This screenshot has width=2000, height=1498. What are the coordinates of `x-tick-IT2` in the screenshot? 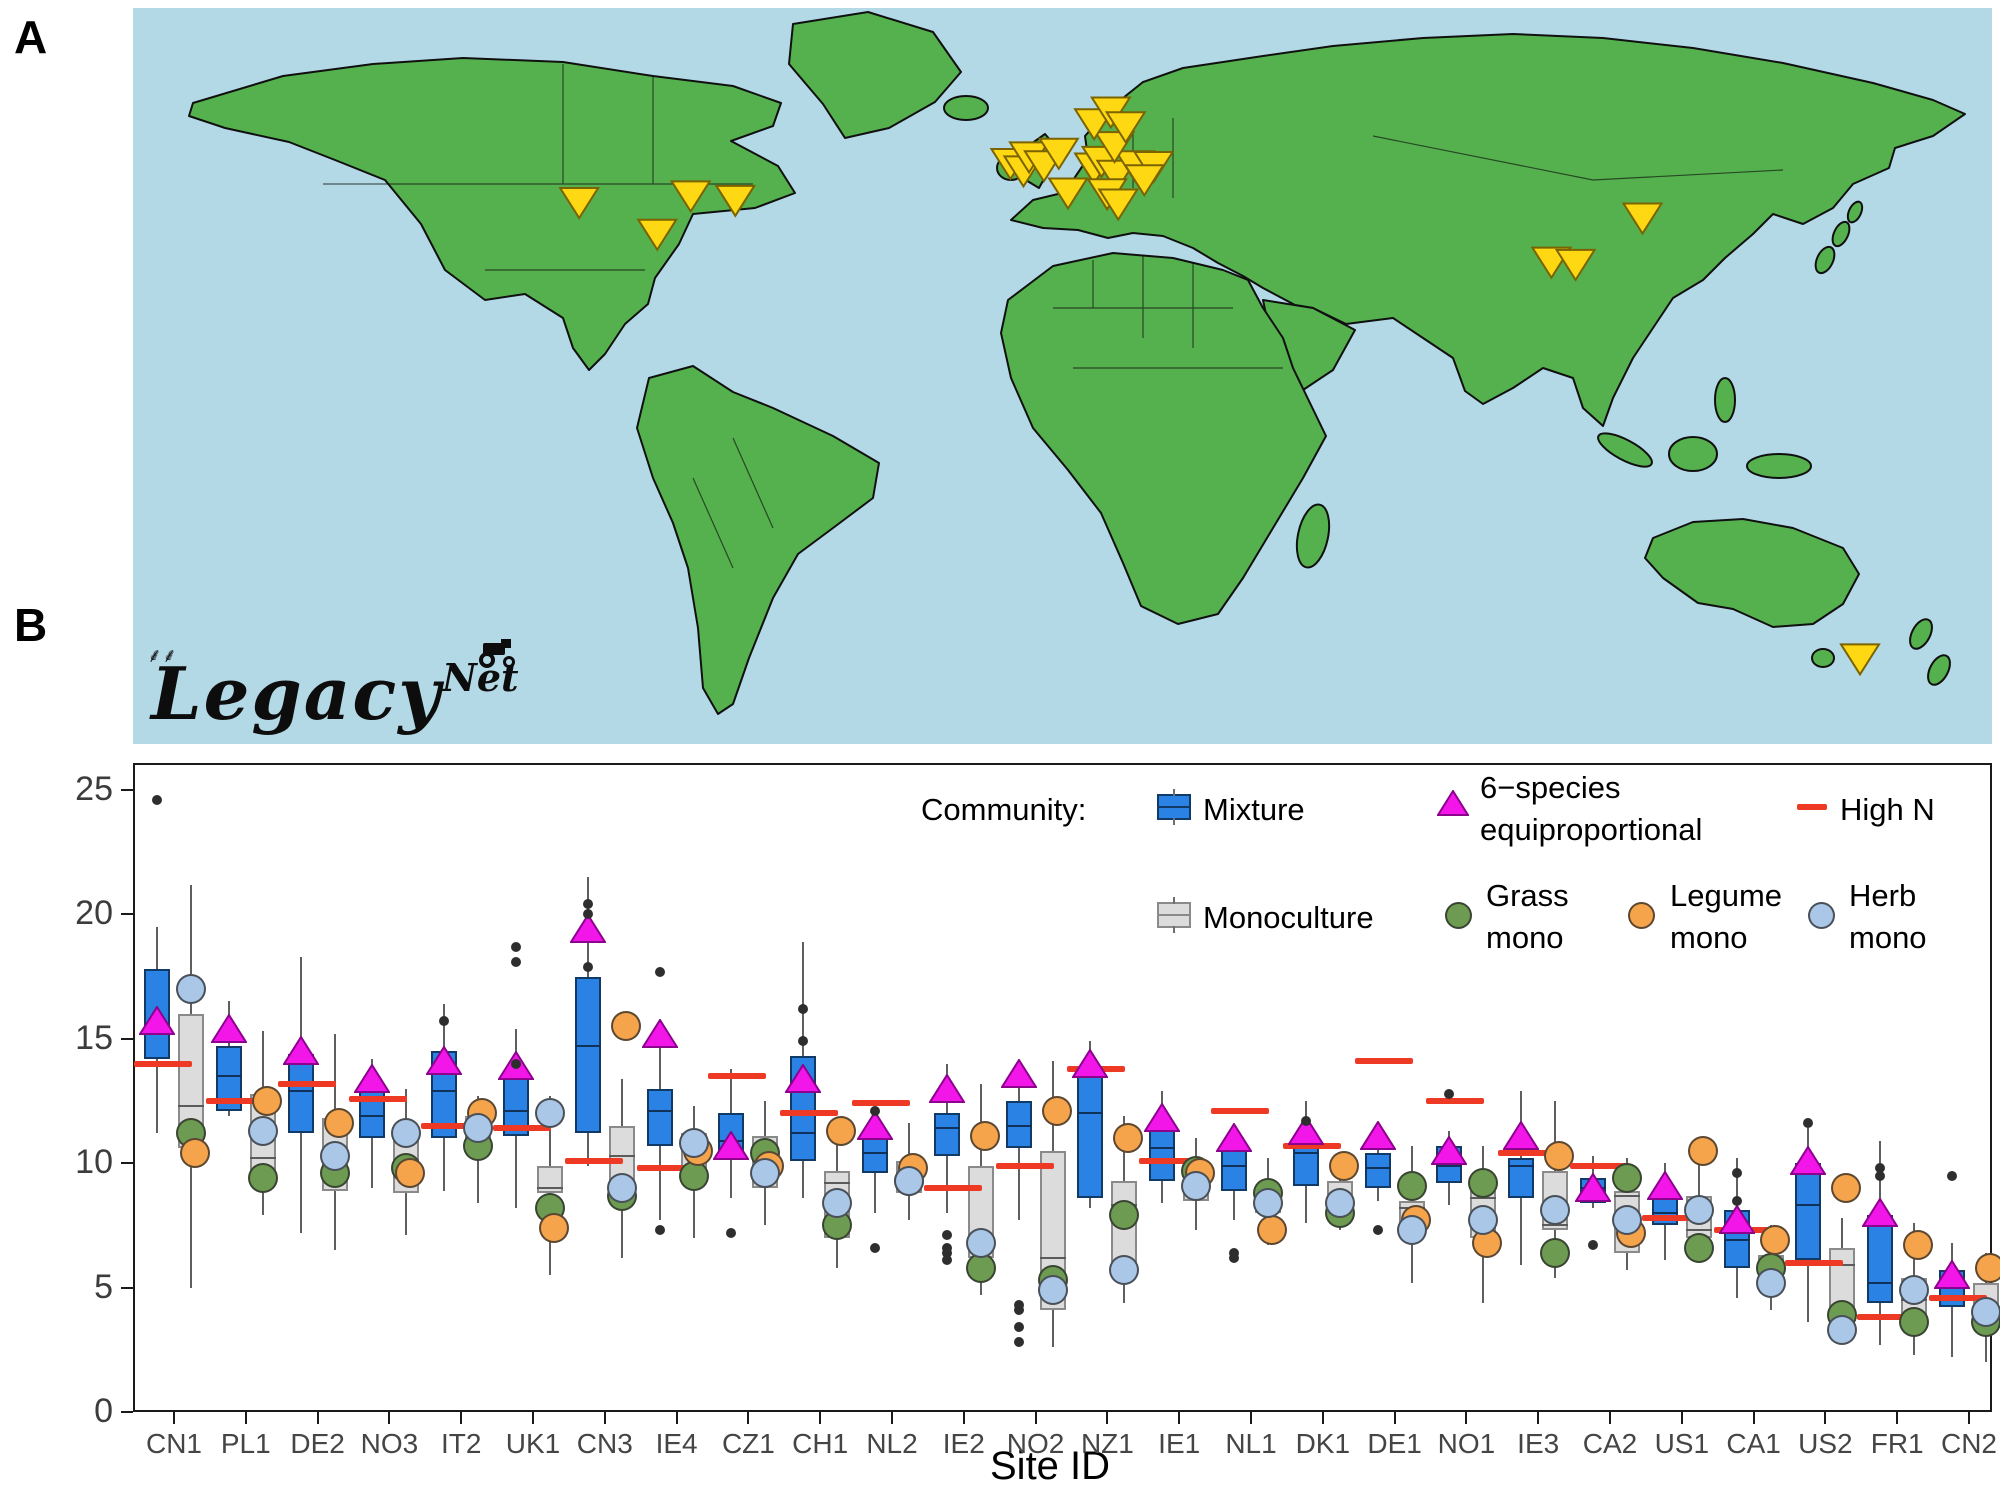 It's located at (461, 1418).